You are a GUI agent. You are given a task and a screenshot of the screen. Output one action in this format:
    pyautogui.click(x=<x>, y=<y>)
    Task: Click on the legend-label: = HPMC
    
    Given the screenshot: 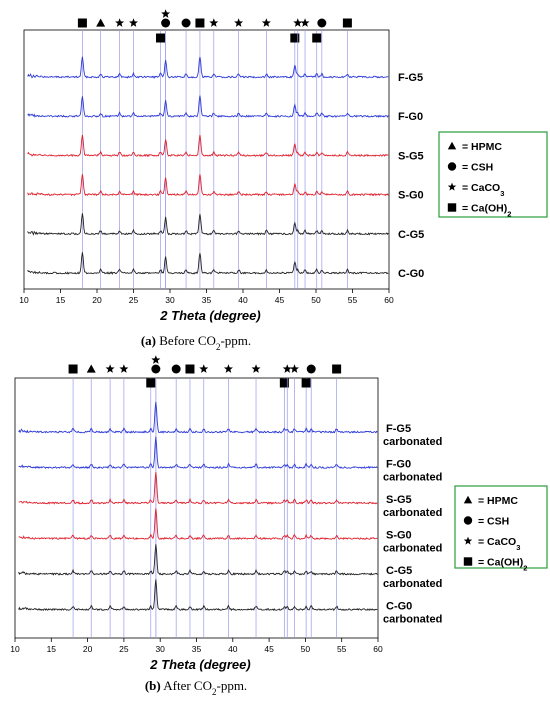 What is the action you would take?
    pyautogui.click(x=482, y=147)
    